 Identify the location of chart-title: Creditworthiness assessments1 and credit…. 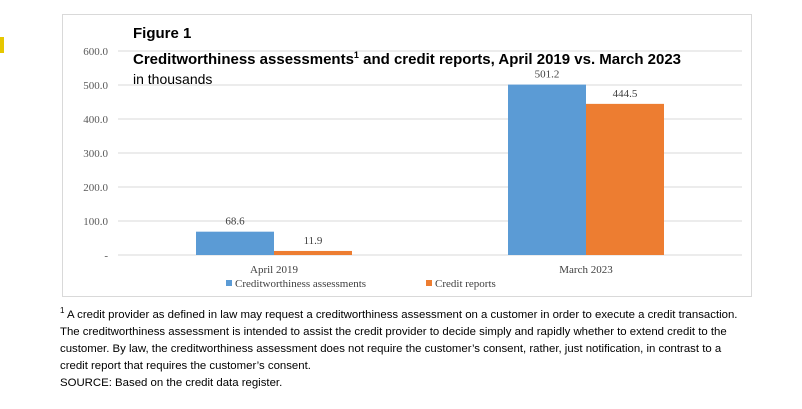
(407, 57).